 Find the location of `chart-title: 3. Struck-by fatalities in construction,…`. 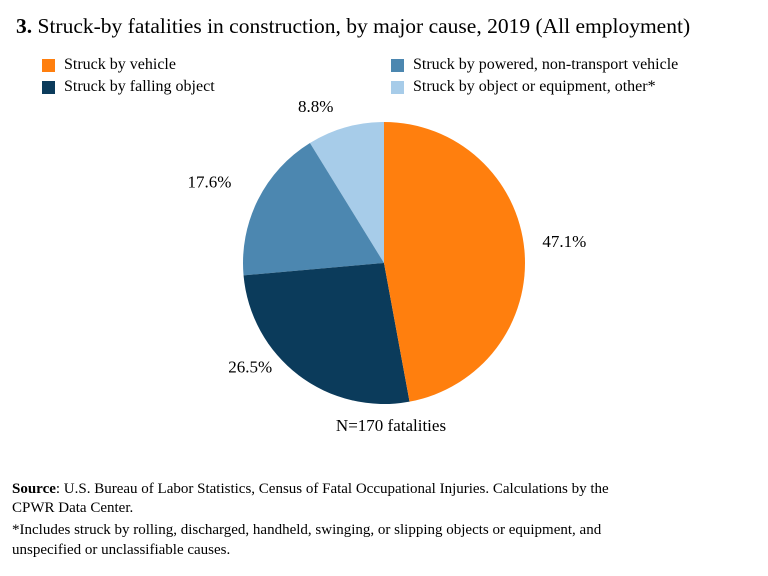

chart-title: 3. Struck-by fatalities in construction,… is located at coordinates (353, 26).